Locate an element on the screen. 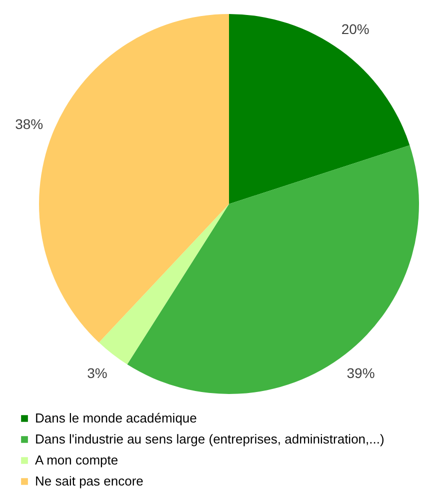 This screenshot has width=447, height=495. legend-label: A mon compte is located at coordinates (76, 460).